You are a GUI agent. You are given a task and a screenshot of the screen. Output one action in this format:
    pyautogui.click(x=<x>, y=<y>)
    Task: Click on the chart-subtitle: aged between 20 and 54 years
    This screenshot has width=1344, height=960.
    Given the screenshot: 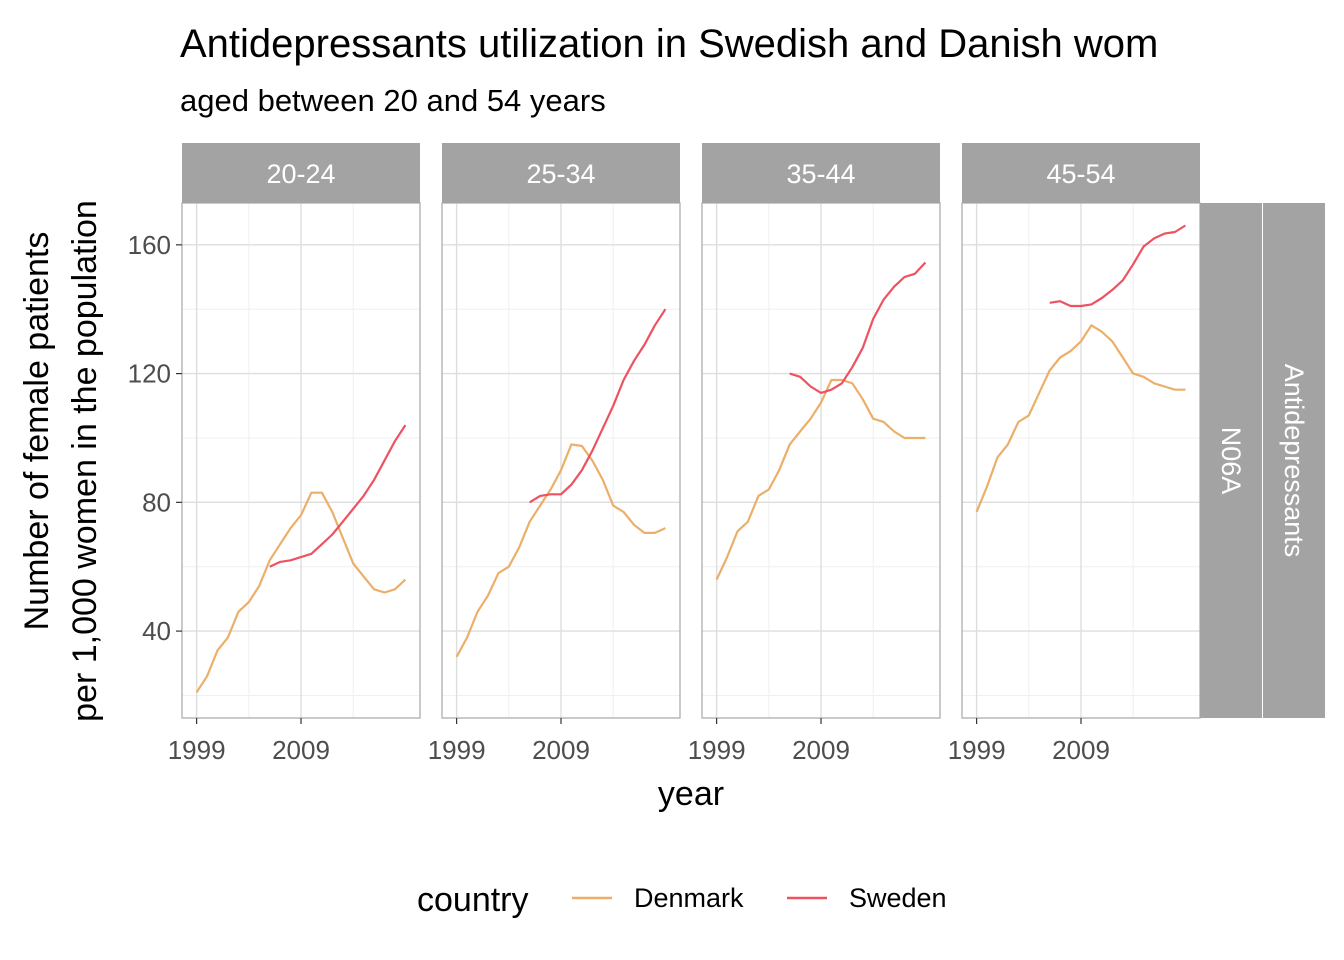 What is the action you would take?
    pyautogui.click(x=393, y=100)
    